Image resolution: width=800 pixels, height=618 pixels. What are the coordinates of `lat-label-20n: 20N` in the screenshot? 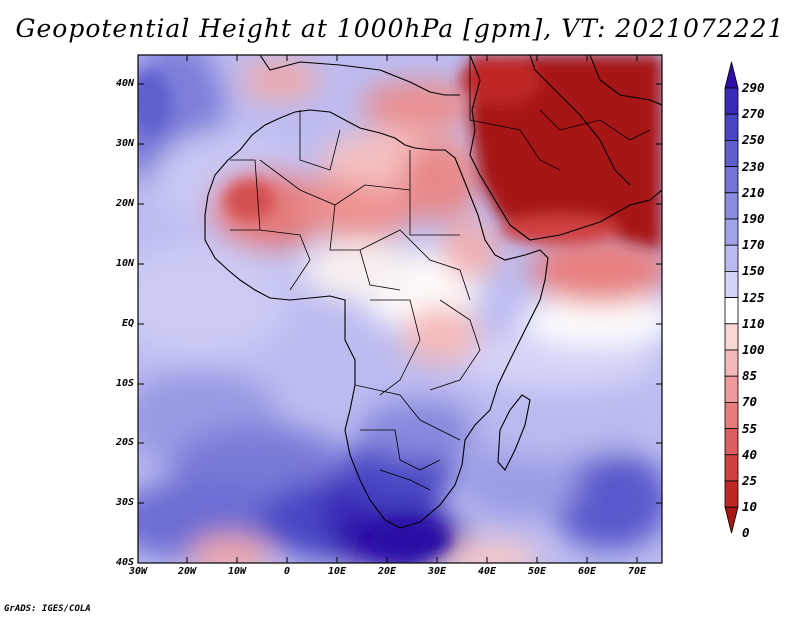 It's located at (124, 203).